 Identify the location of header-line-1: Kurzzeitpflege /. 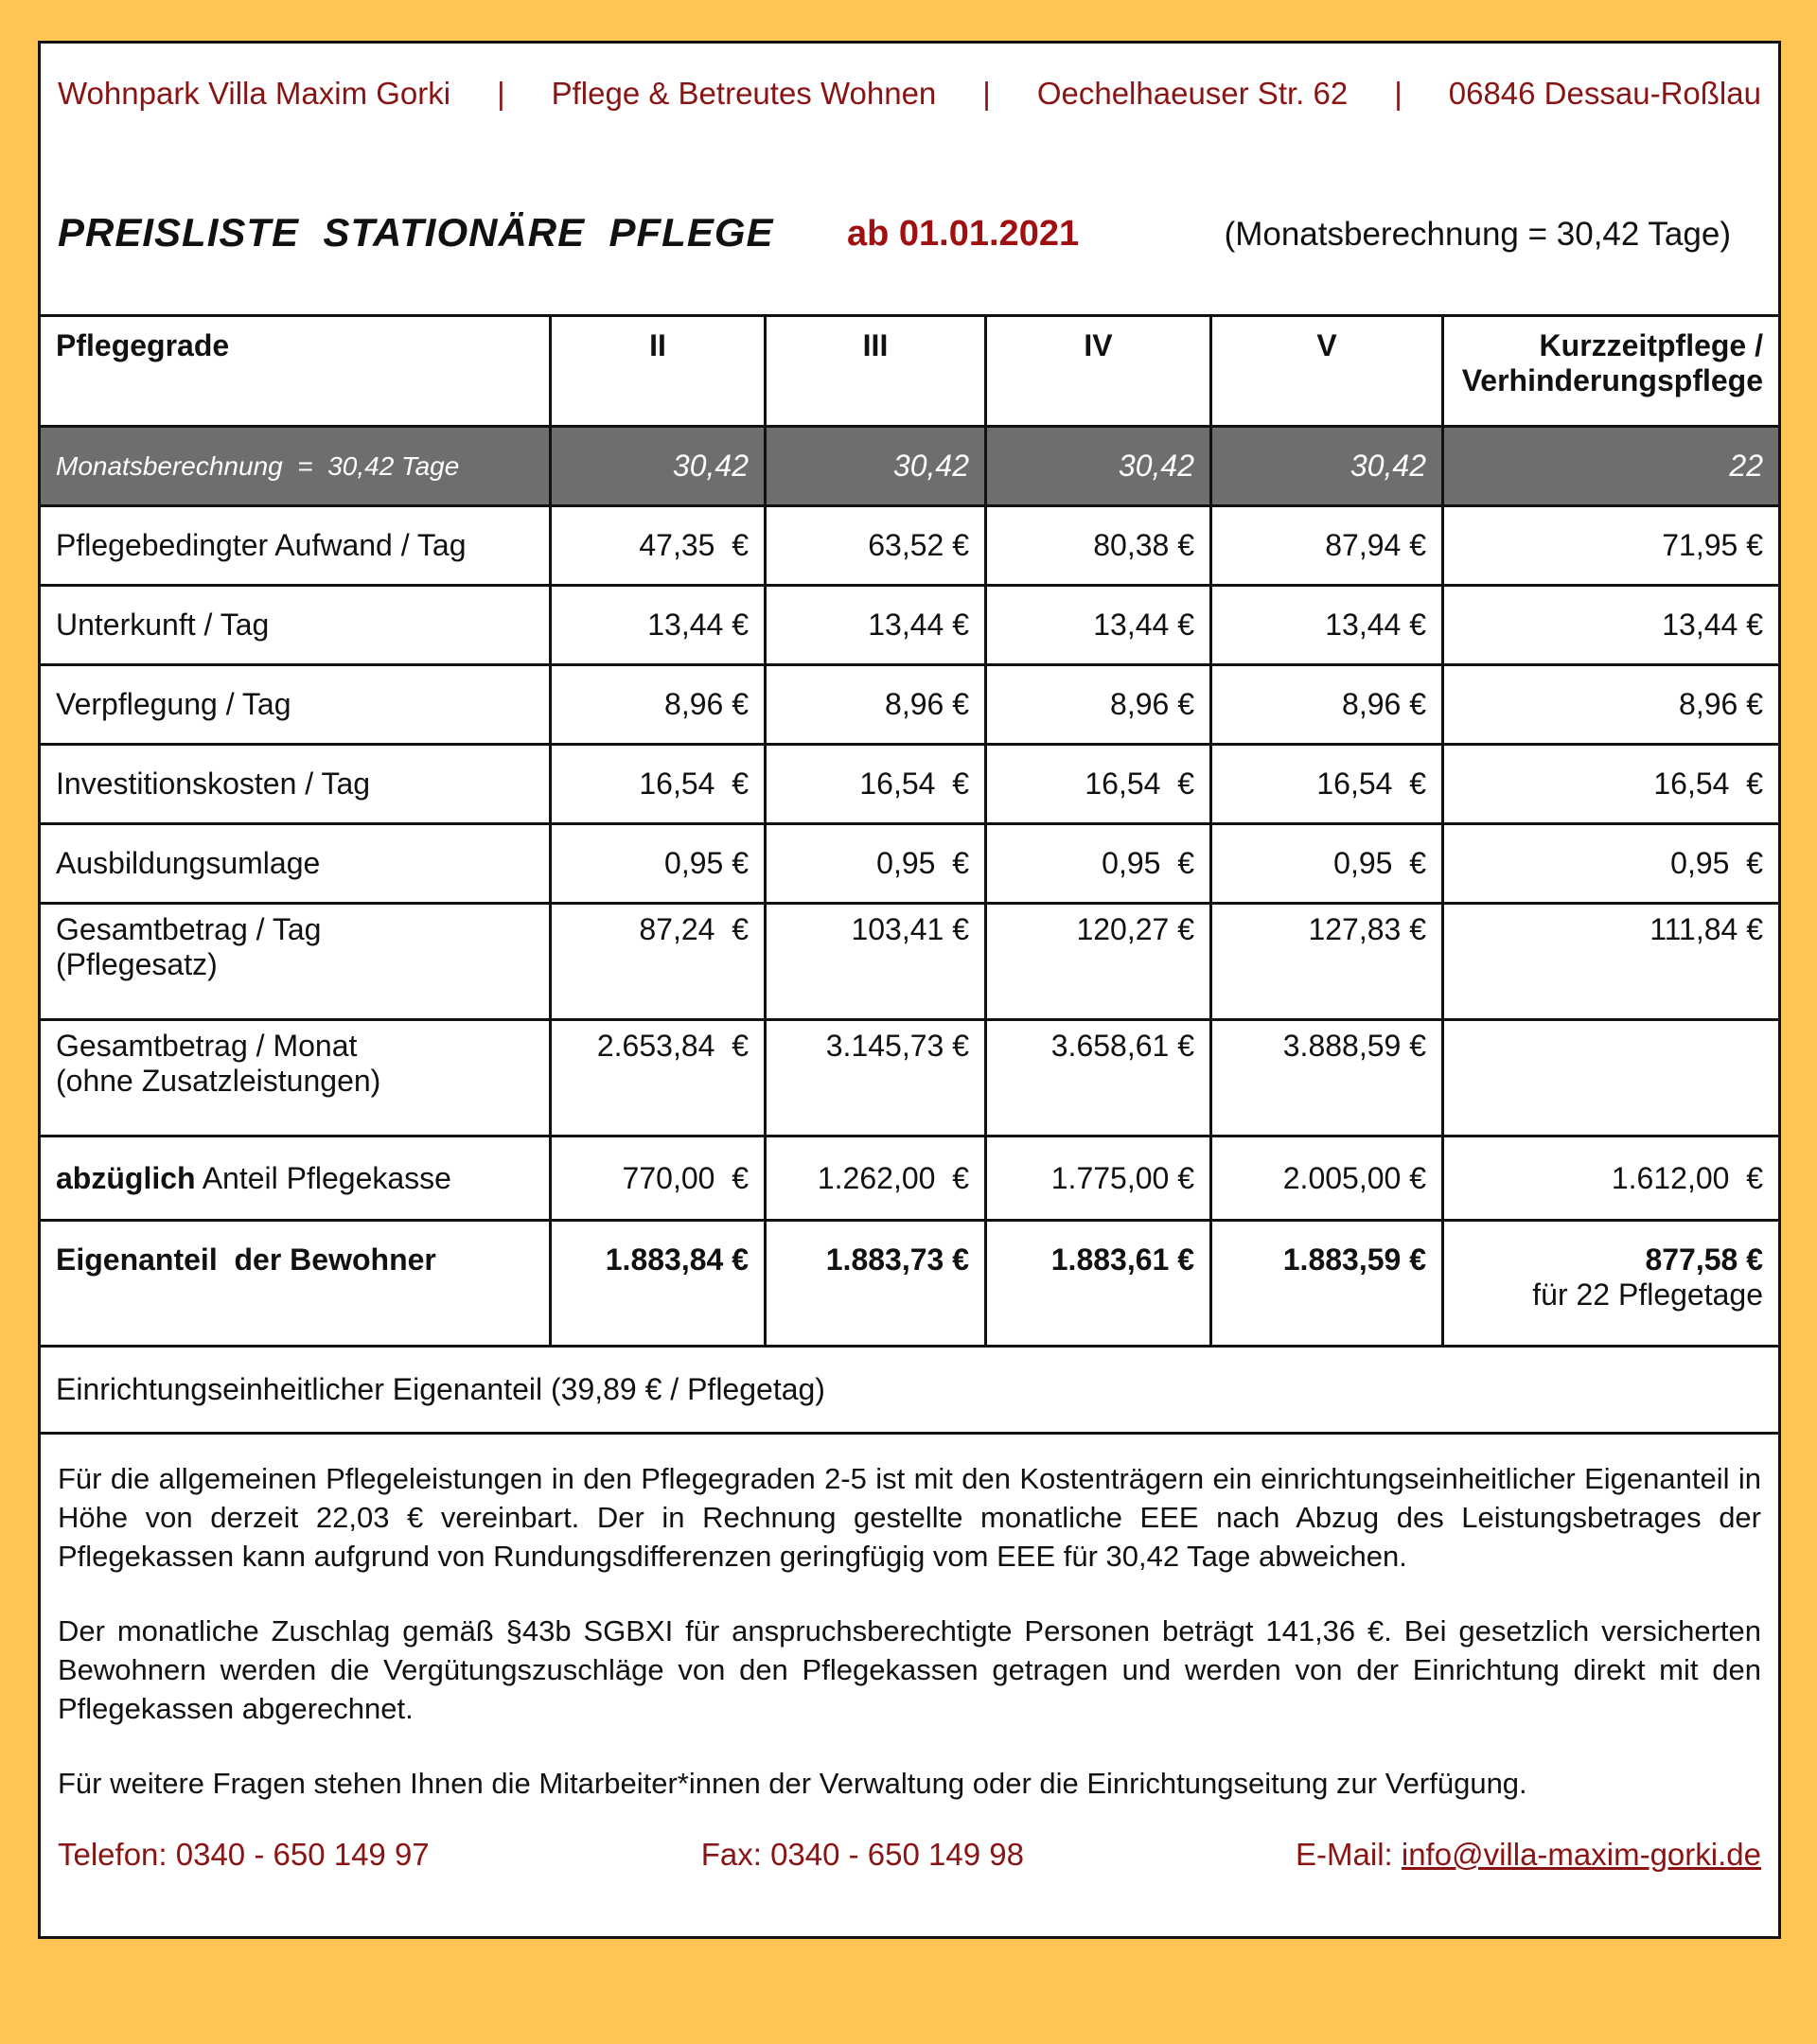
(1651, 345).